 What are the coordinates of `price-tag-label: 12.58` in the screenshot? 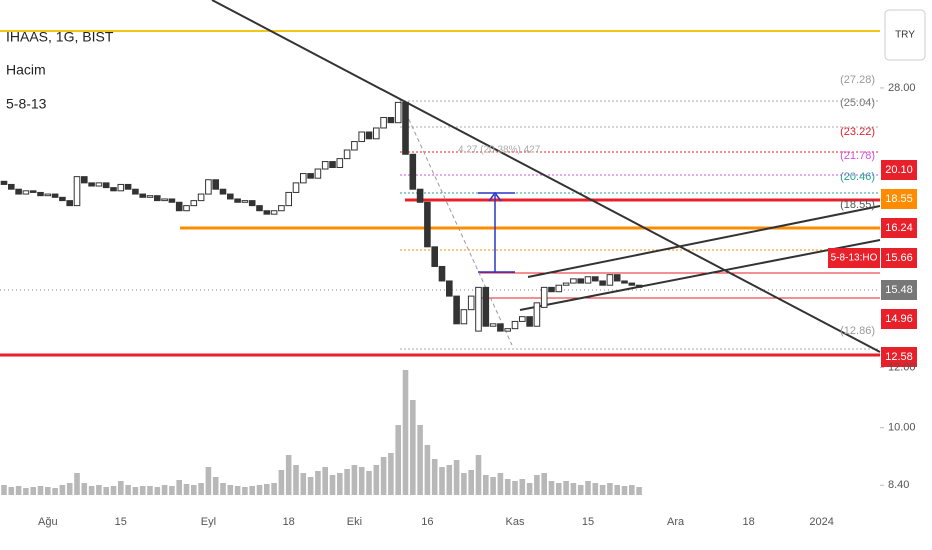 It's located at (899, 357).